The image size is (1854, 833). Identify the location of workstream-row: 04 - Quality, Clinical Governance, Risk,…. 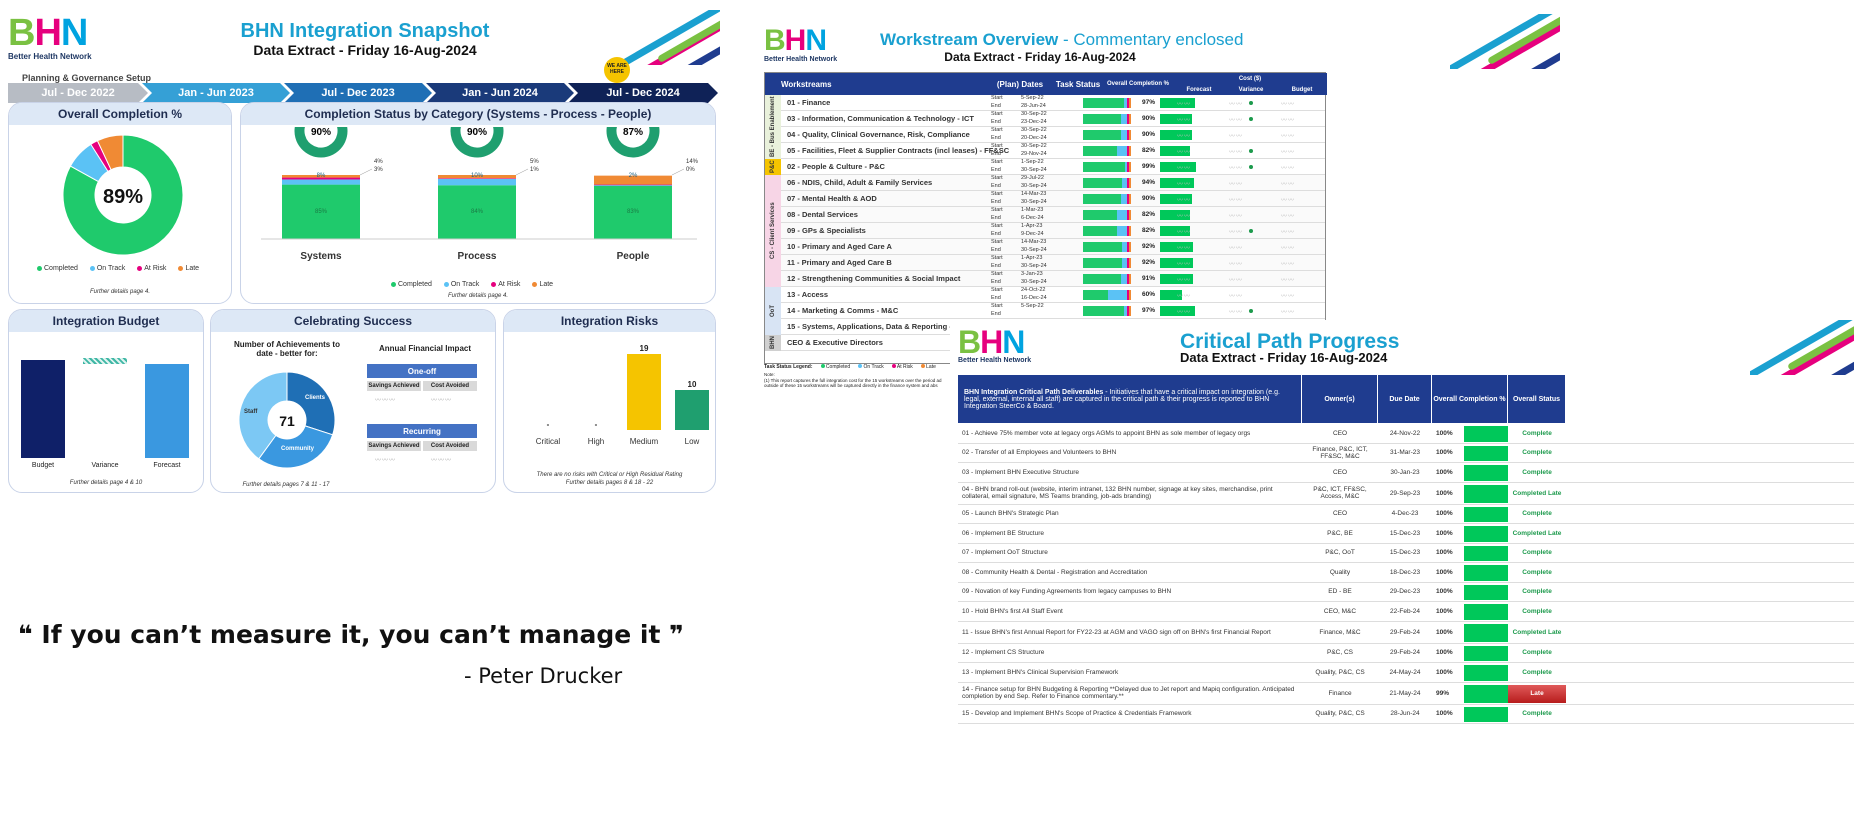
(1045, 135).